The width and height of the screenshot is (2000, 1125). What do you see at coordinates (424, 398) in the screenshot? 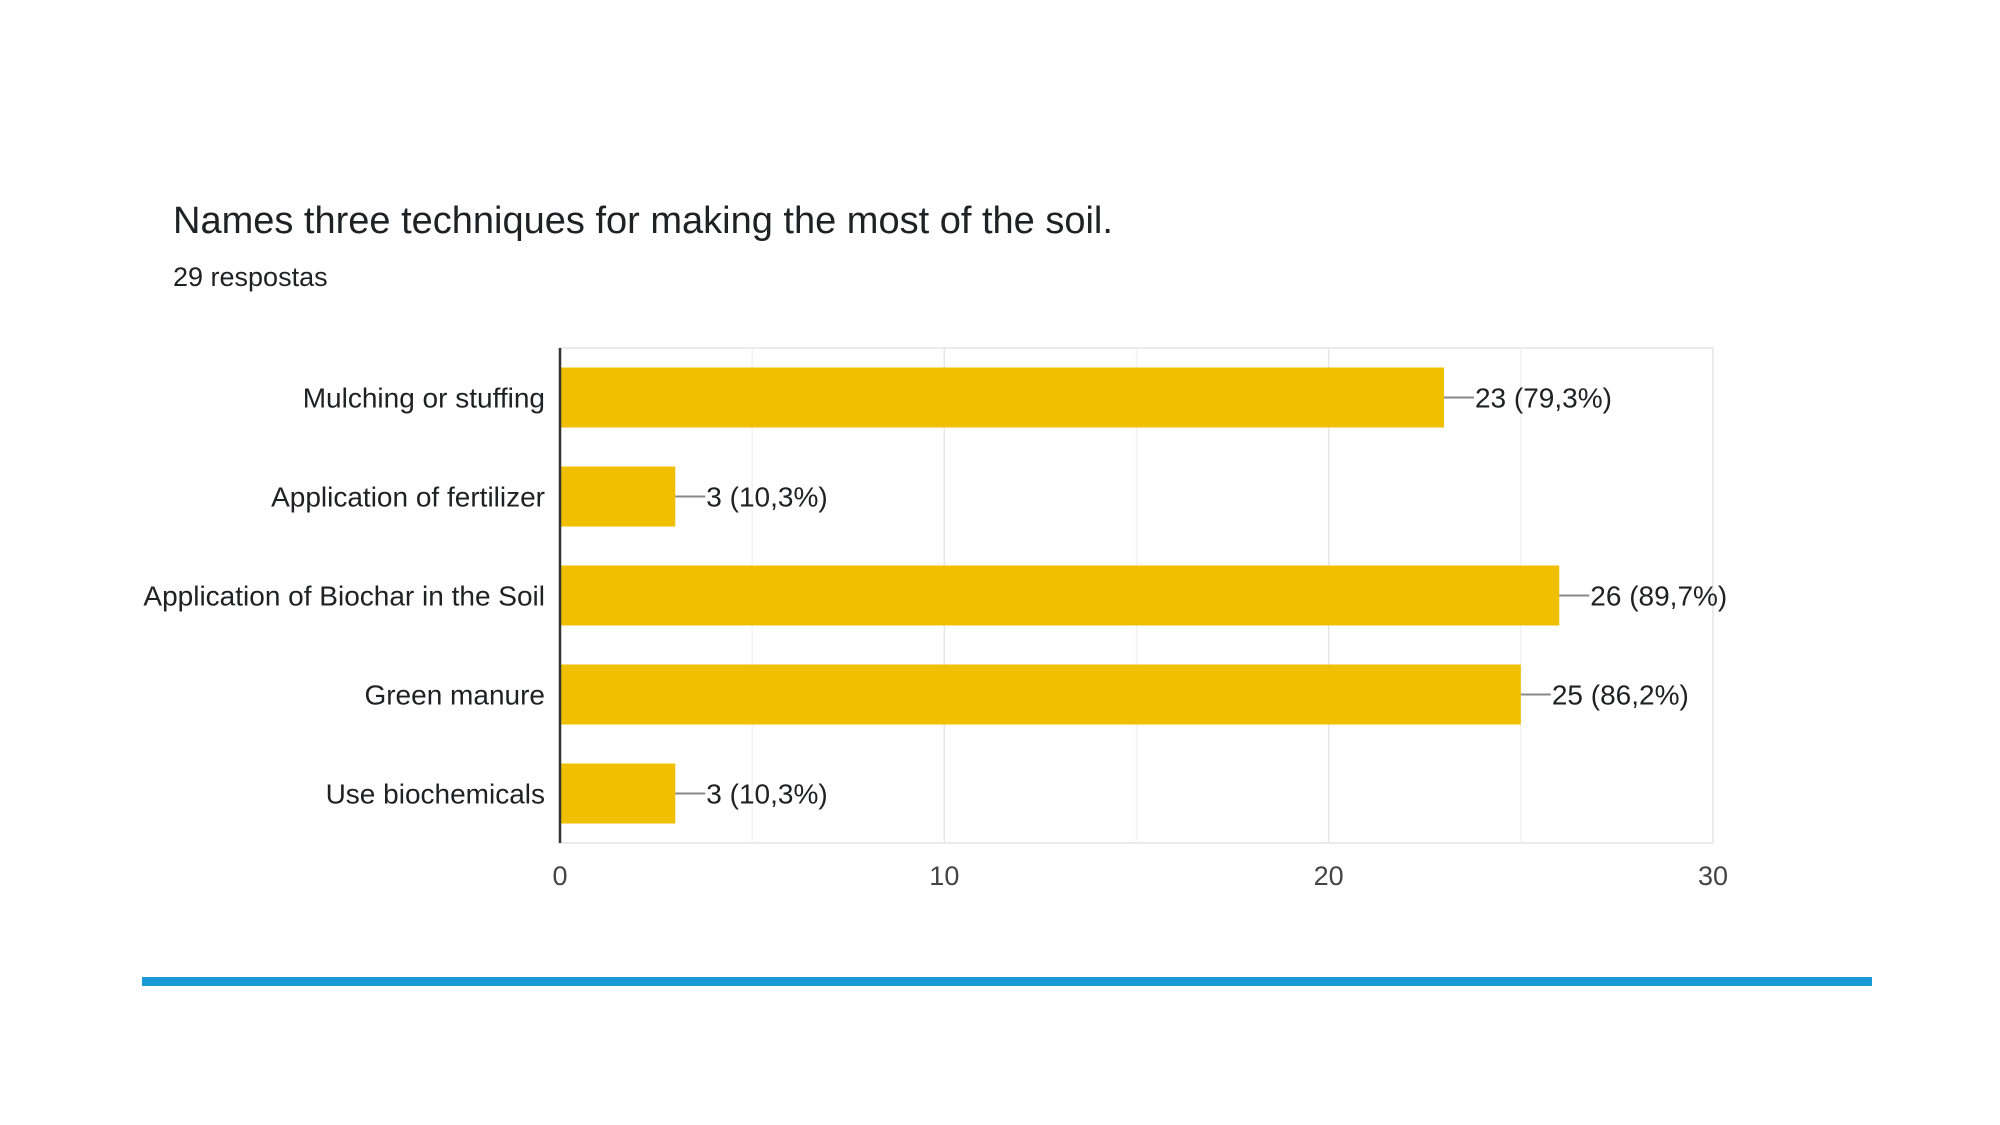
I see `category-label: Mulching or stuffing` at bounding box center [424, 398].